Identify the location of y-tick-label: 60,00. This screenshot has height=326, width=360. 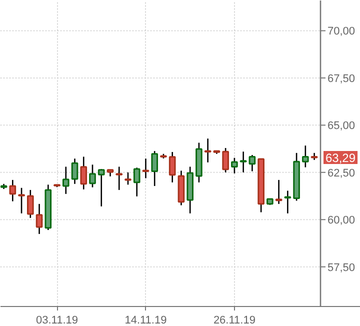
(342, 220).